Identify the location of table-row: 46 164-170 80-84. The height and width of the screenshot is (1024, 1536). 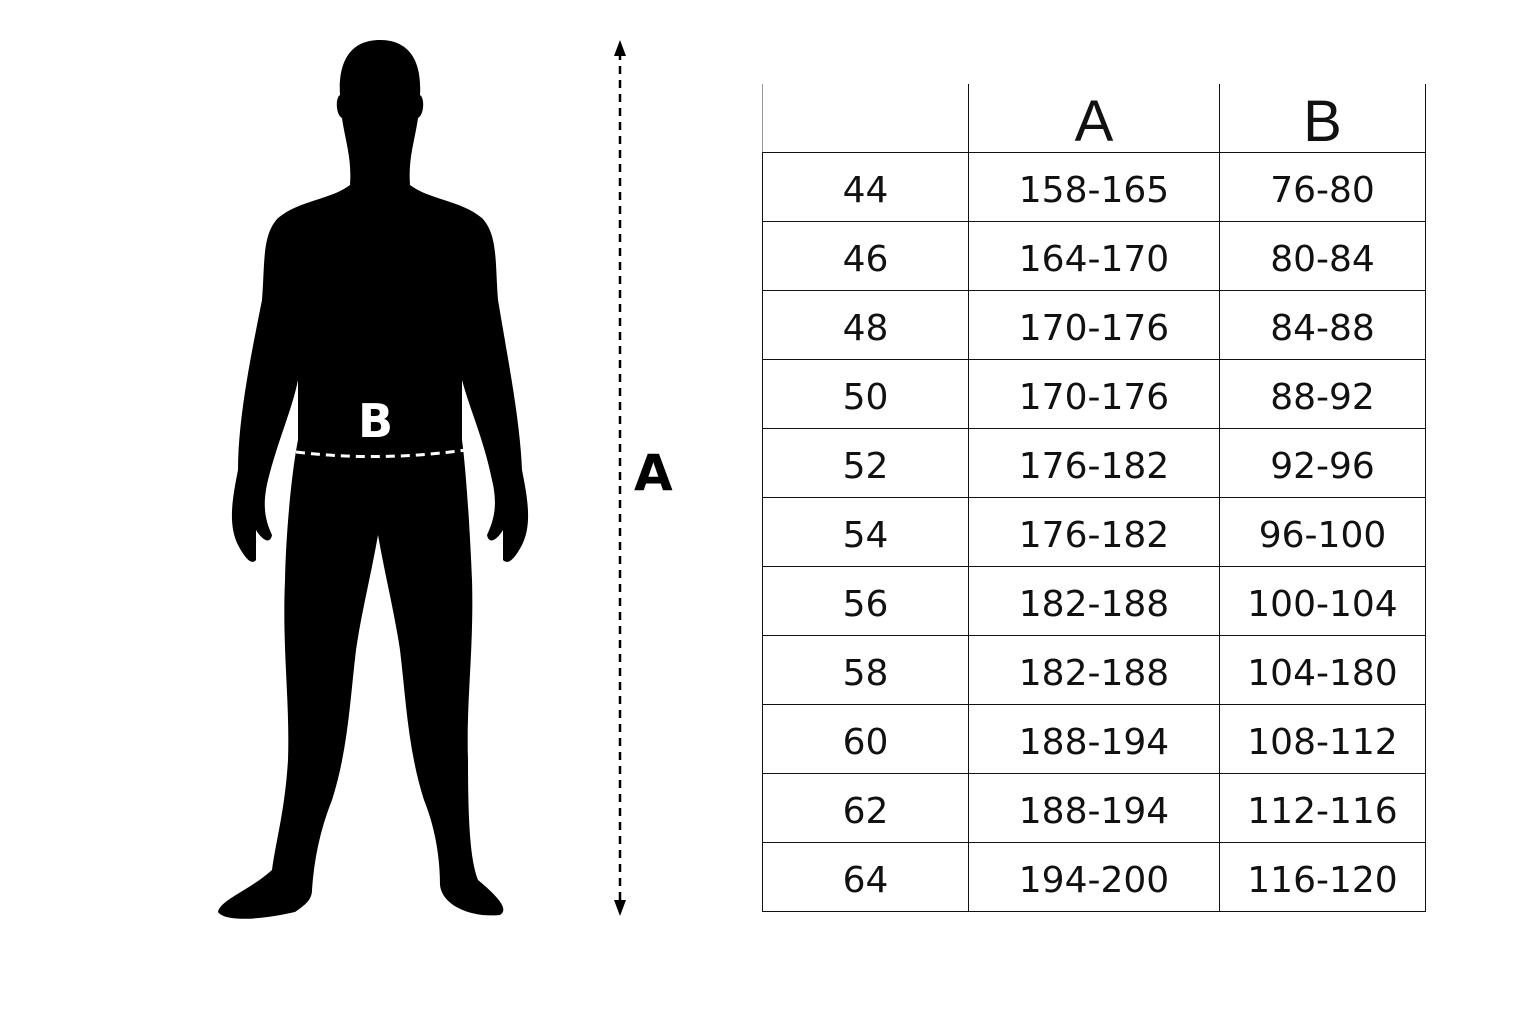
(1094, 256).